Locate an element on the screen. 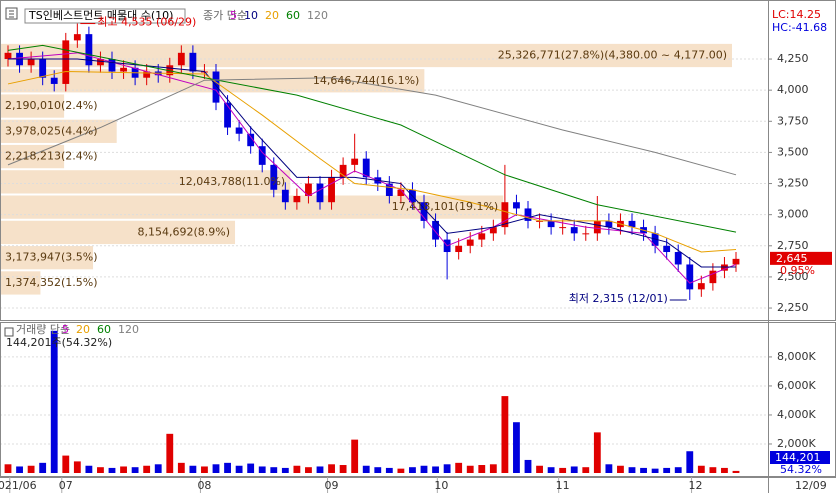  profile-label: 2,190,010(2.4%) is located at coordinates (51, 105).